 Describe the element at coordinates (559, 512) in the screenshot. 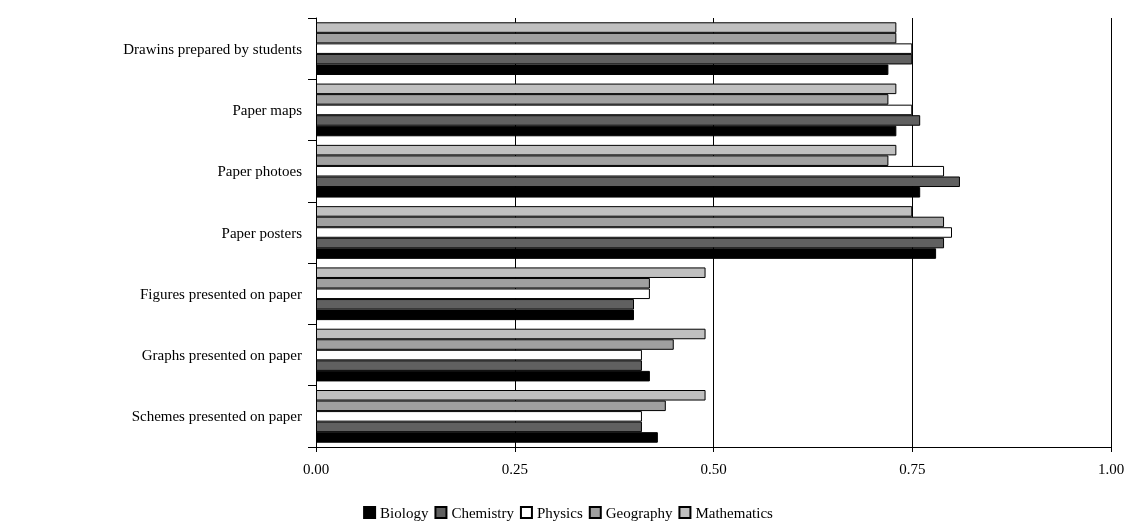

I see `legend-label: Physics` at that location.